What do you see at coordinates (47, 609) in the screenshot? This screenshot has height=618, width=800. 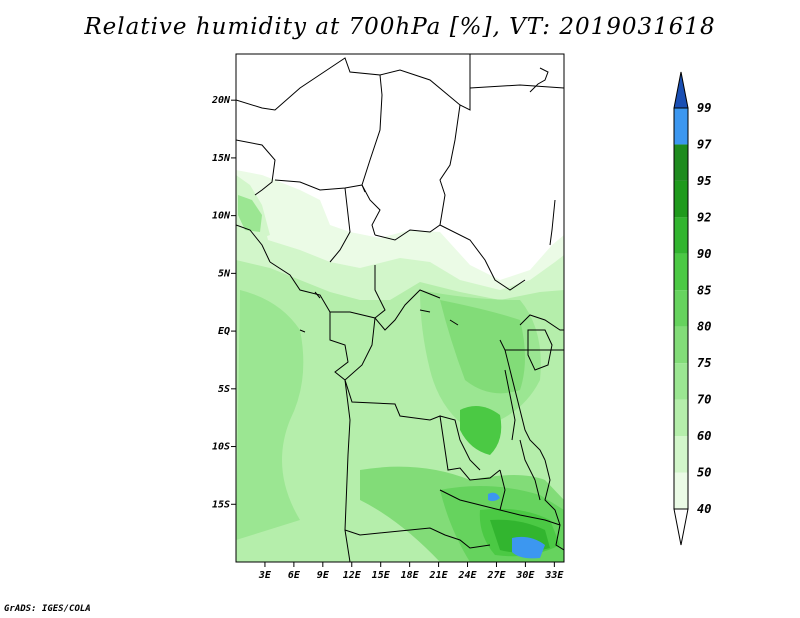 I see `grads-credit: GrADS: IGES/COLA` at bounding box center [47, 609].